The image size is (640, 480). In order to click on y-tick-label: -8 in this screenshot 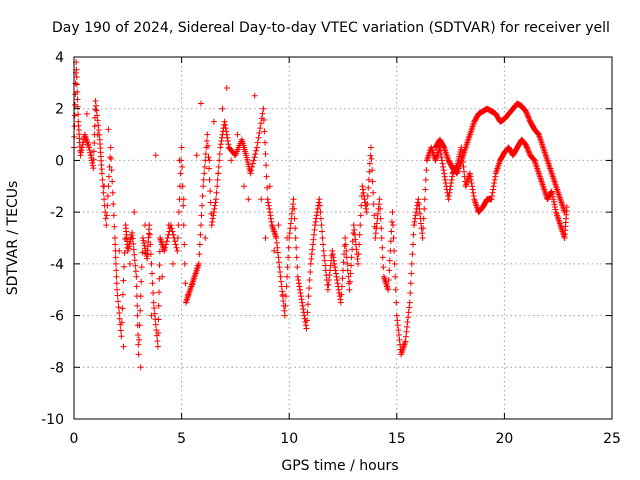, I will do `click(57, 368)`.